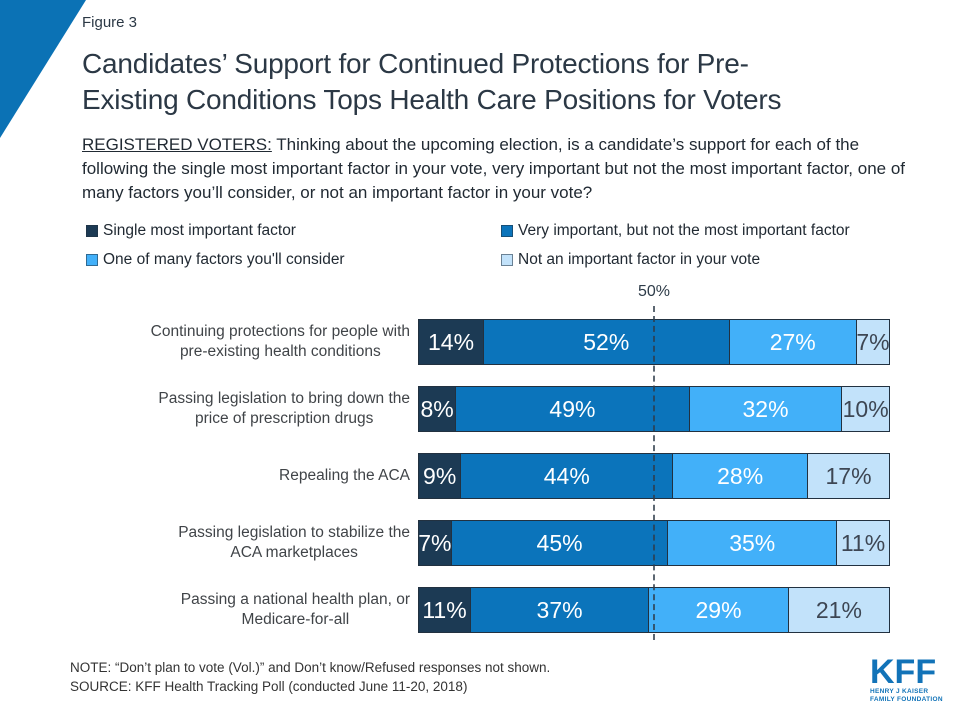 This screenshot has height=720, width=960. I want to click on bar-segment: 28%, so click(741, 476).